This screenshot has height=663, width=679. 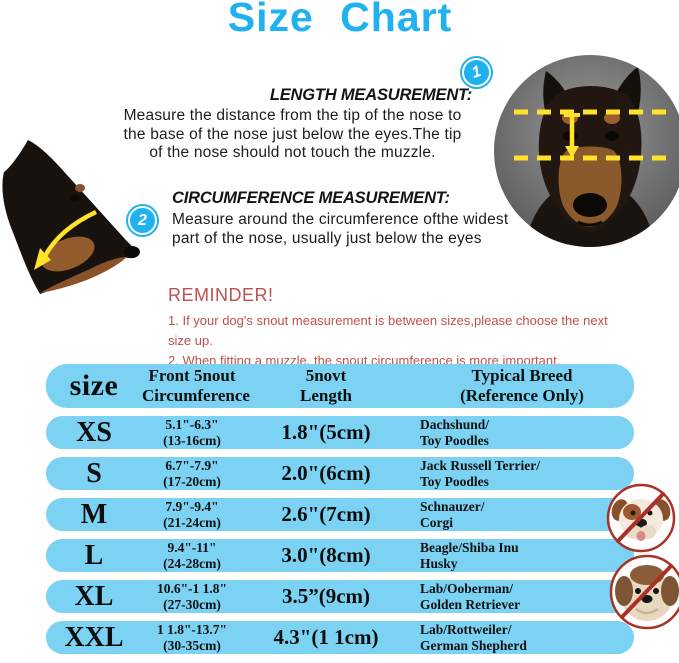 I want to click on length-measurement-heading: LENGTH MEASUREMENT:, so click(x=370, y=95).